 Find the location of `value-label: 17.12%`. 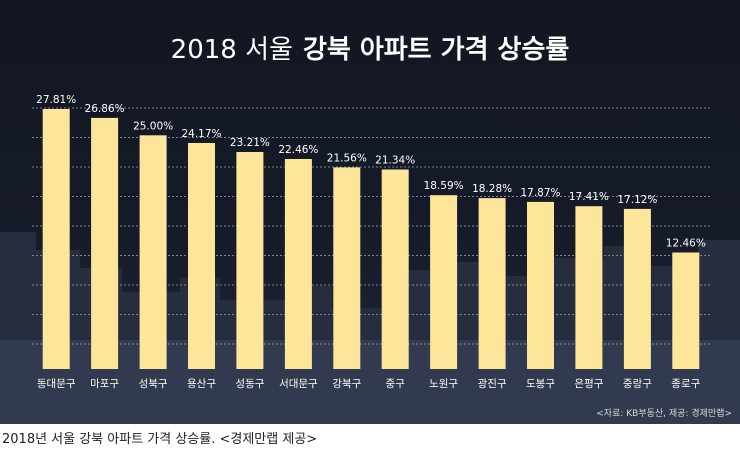

value-label: 17.12% is located at coordinates (637, 200).